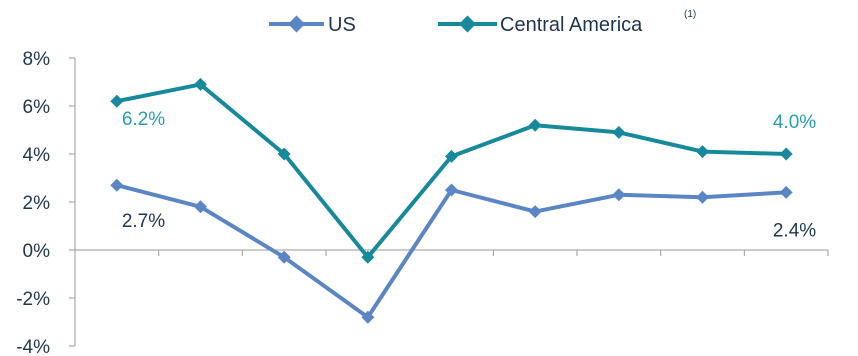 The width and height of the screenshot is (858, 356). Describe the element at coordinates (690, 14) in the screenshot. I see `legend-footnote-marker: (1)` at that location.